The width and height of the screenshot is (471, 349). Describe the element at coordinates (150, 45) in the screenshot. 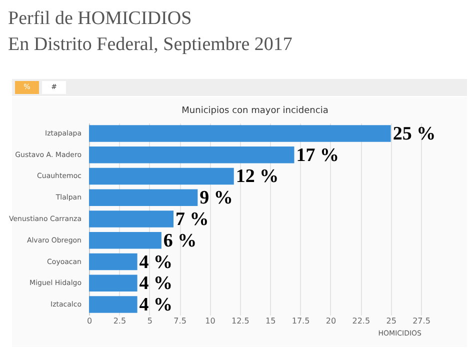

I see `text: En Distrito Federal, Septiembre 2017` at that location.